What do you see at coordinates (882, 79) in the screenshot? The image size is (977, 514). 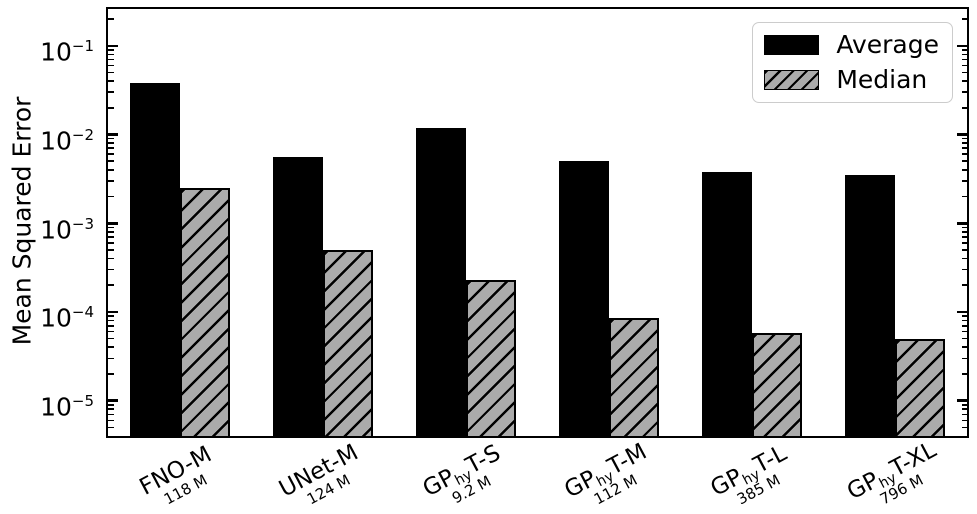 I see `legend-label-median: Median` at bounding box center [882, 79].